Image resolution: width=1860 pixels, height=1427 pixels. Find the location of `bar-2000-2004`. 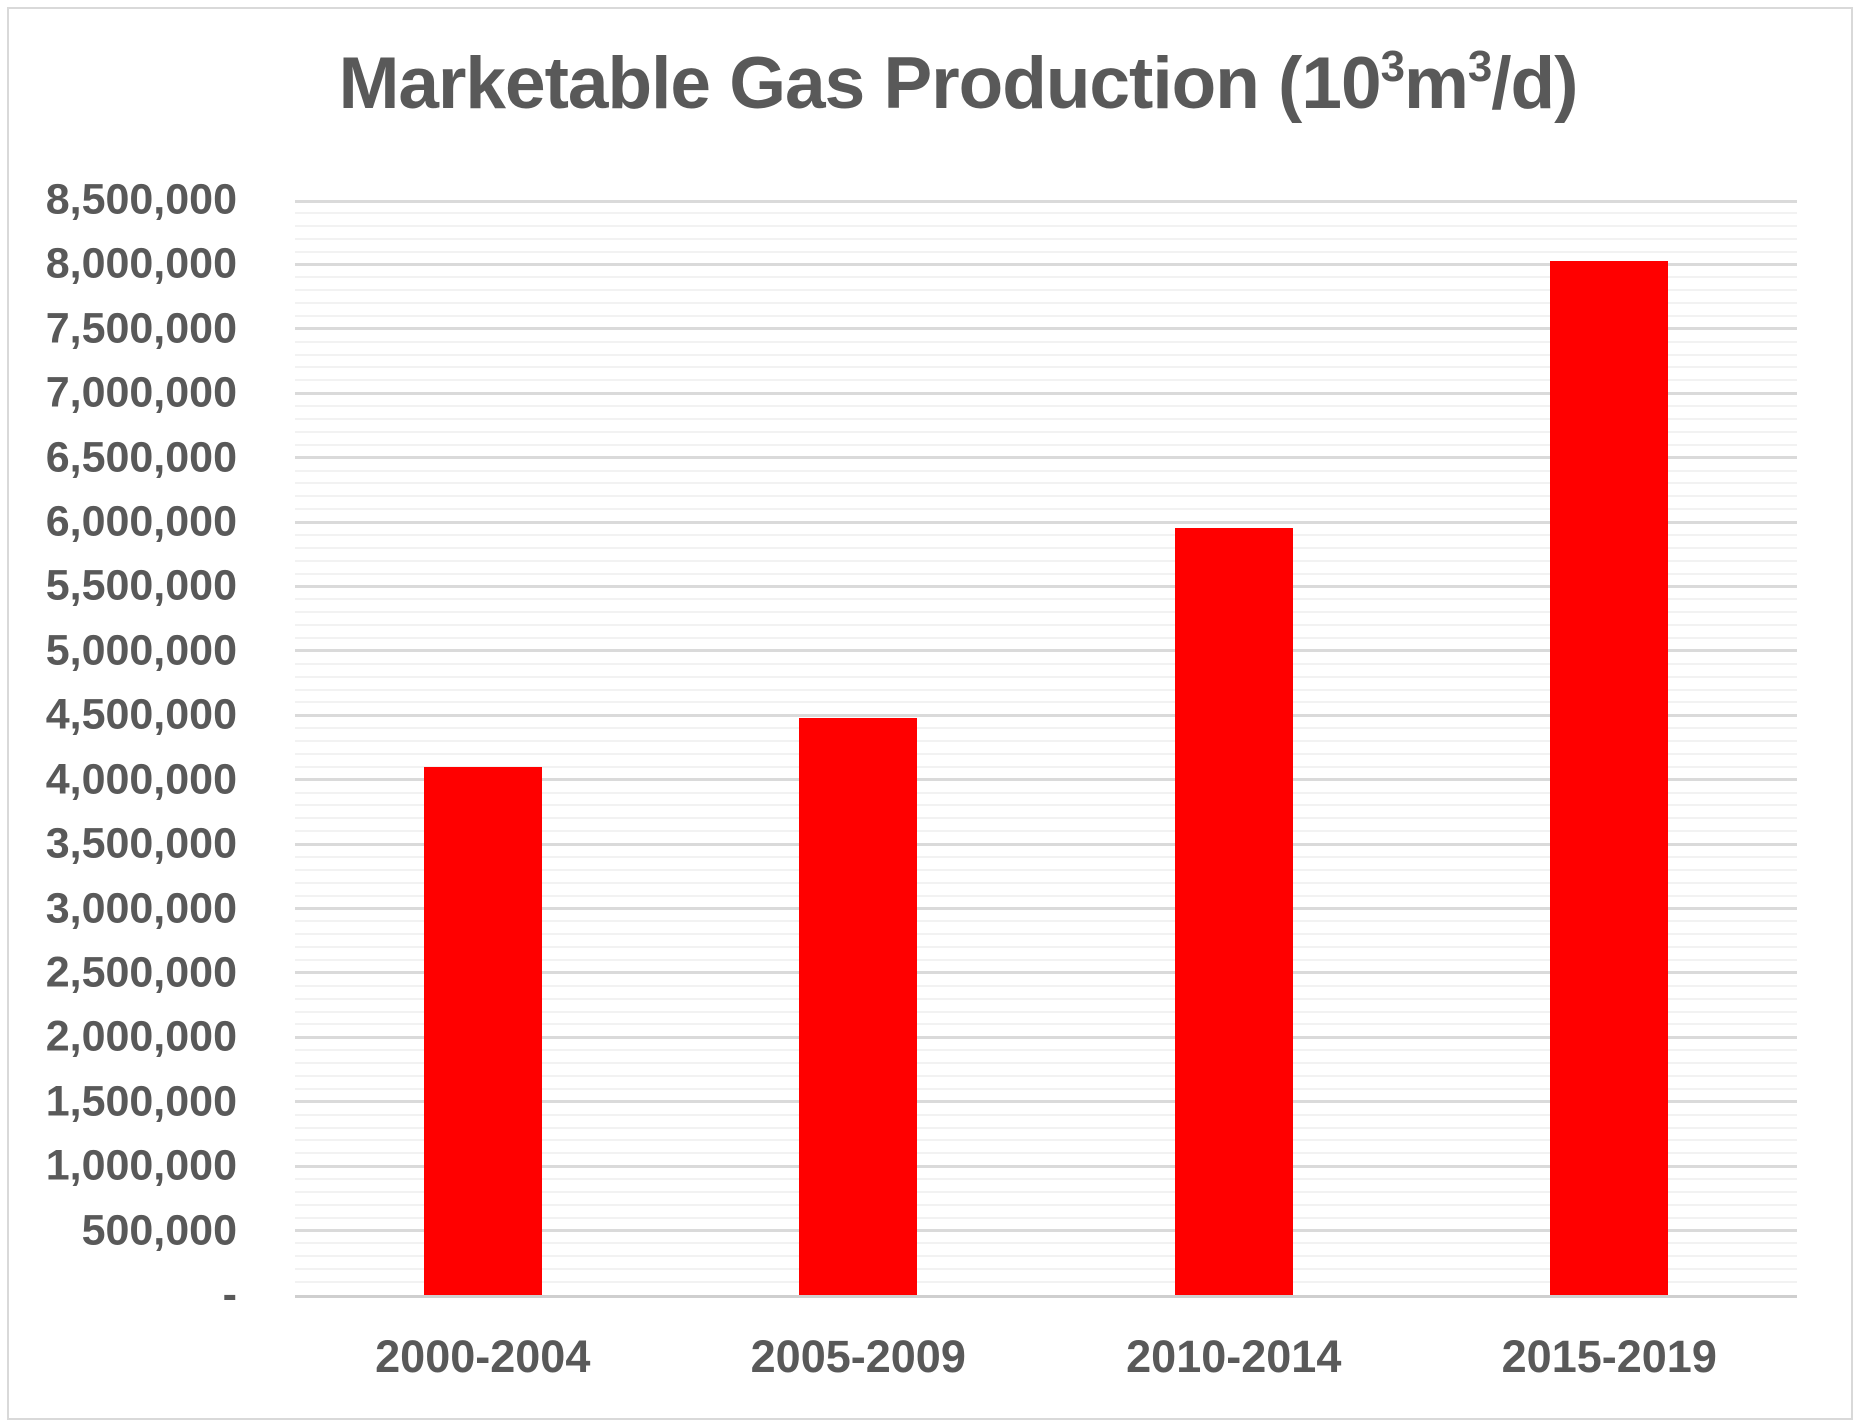

bar-2000-2004 is located at coordinates (482, 1031).